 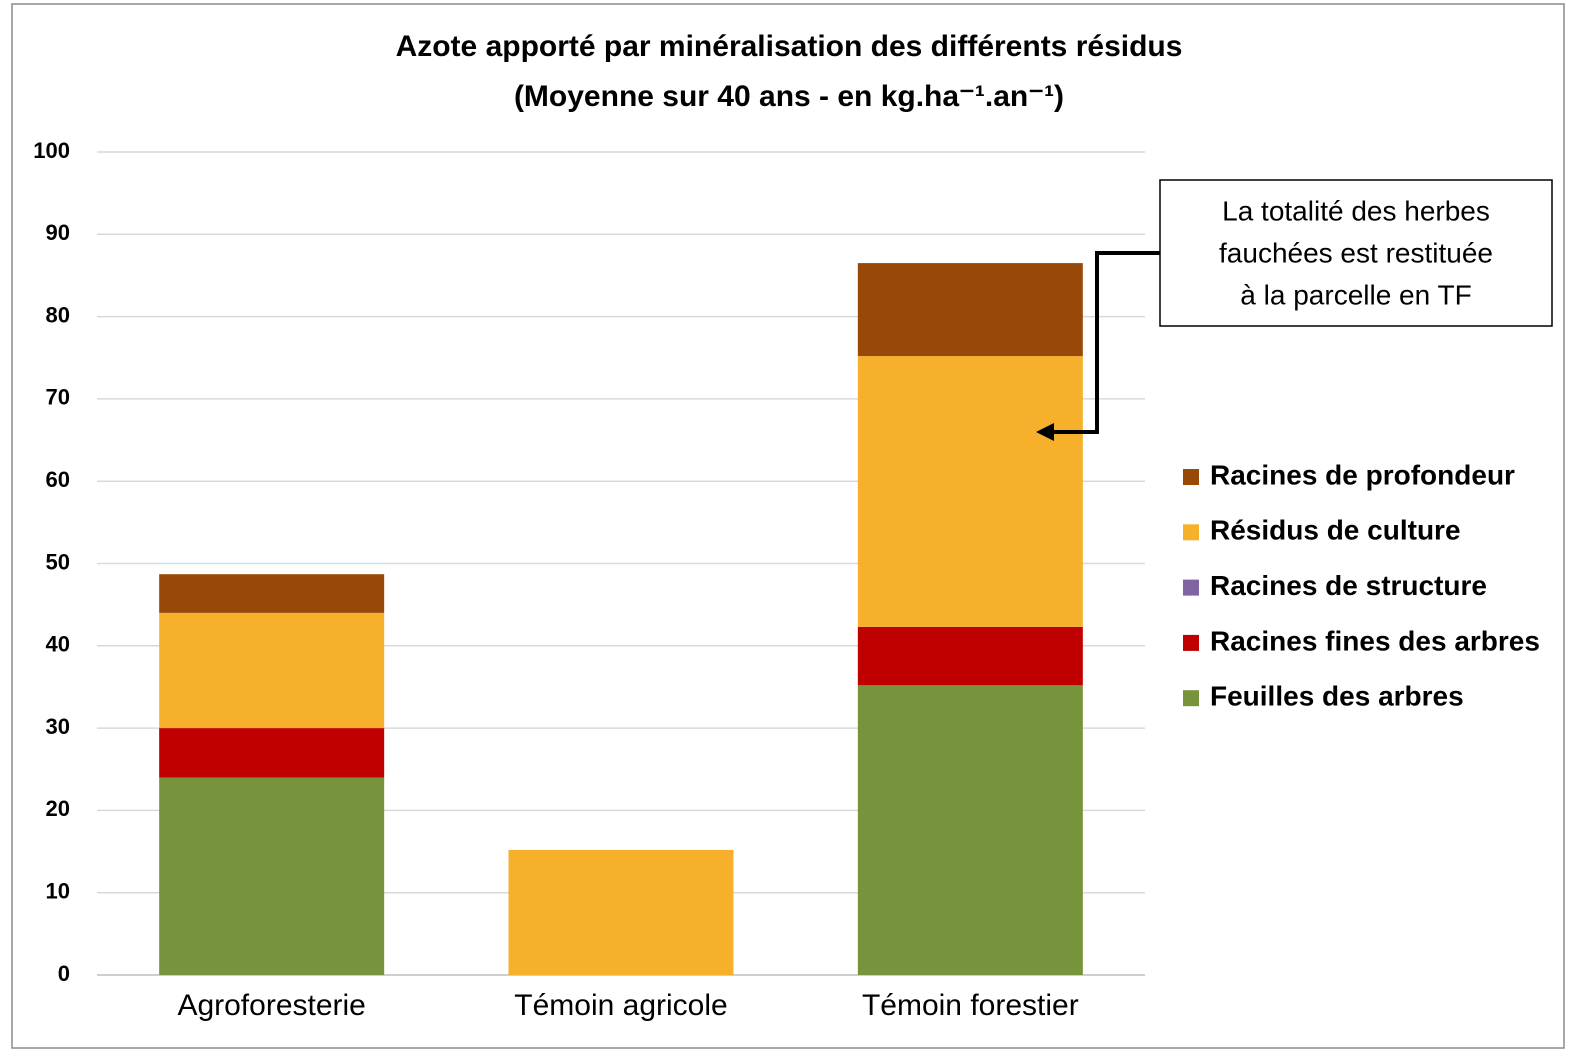 I want to click on y-tick-label: 60, so click(x=58, y=479).